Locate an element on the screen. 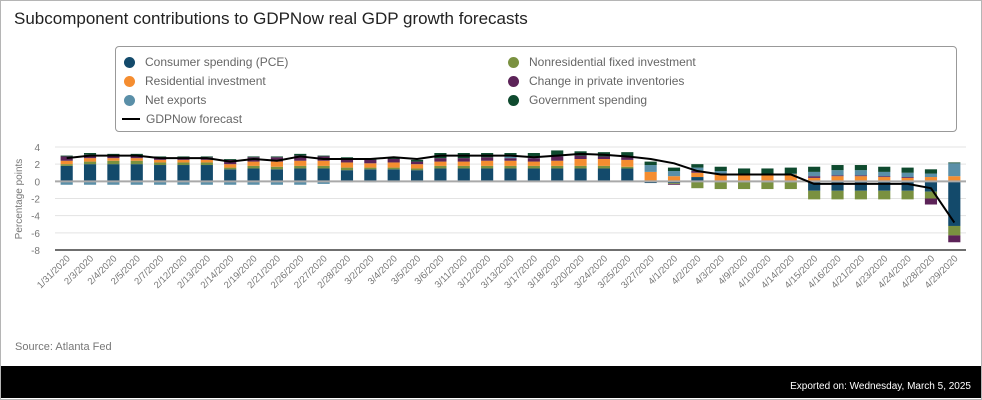 The image size is (982, 400). legend-item-gdpnow: GDPNow forecast is located at coordinates (182, 119).